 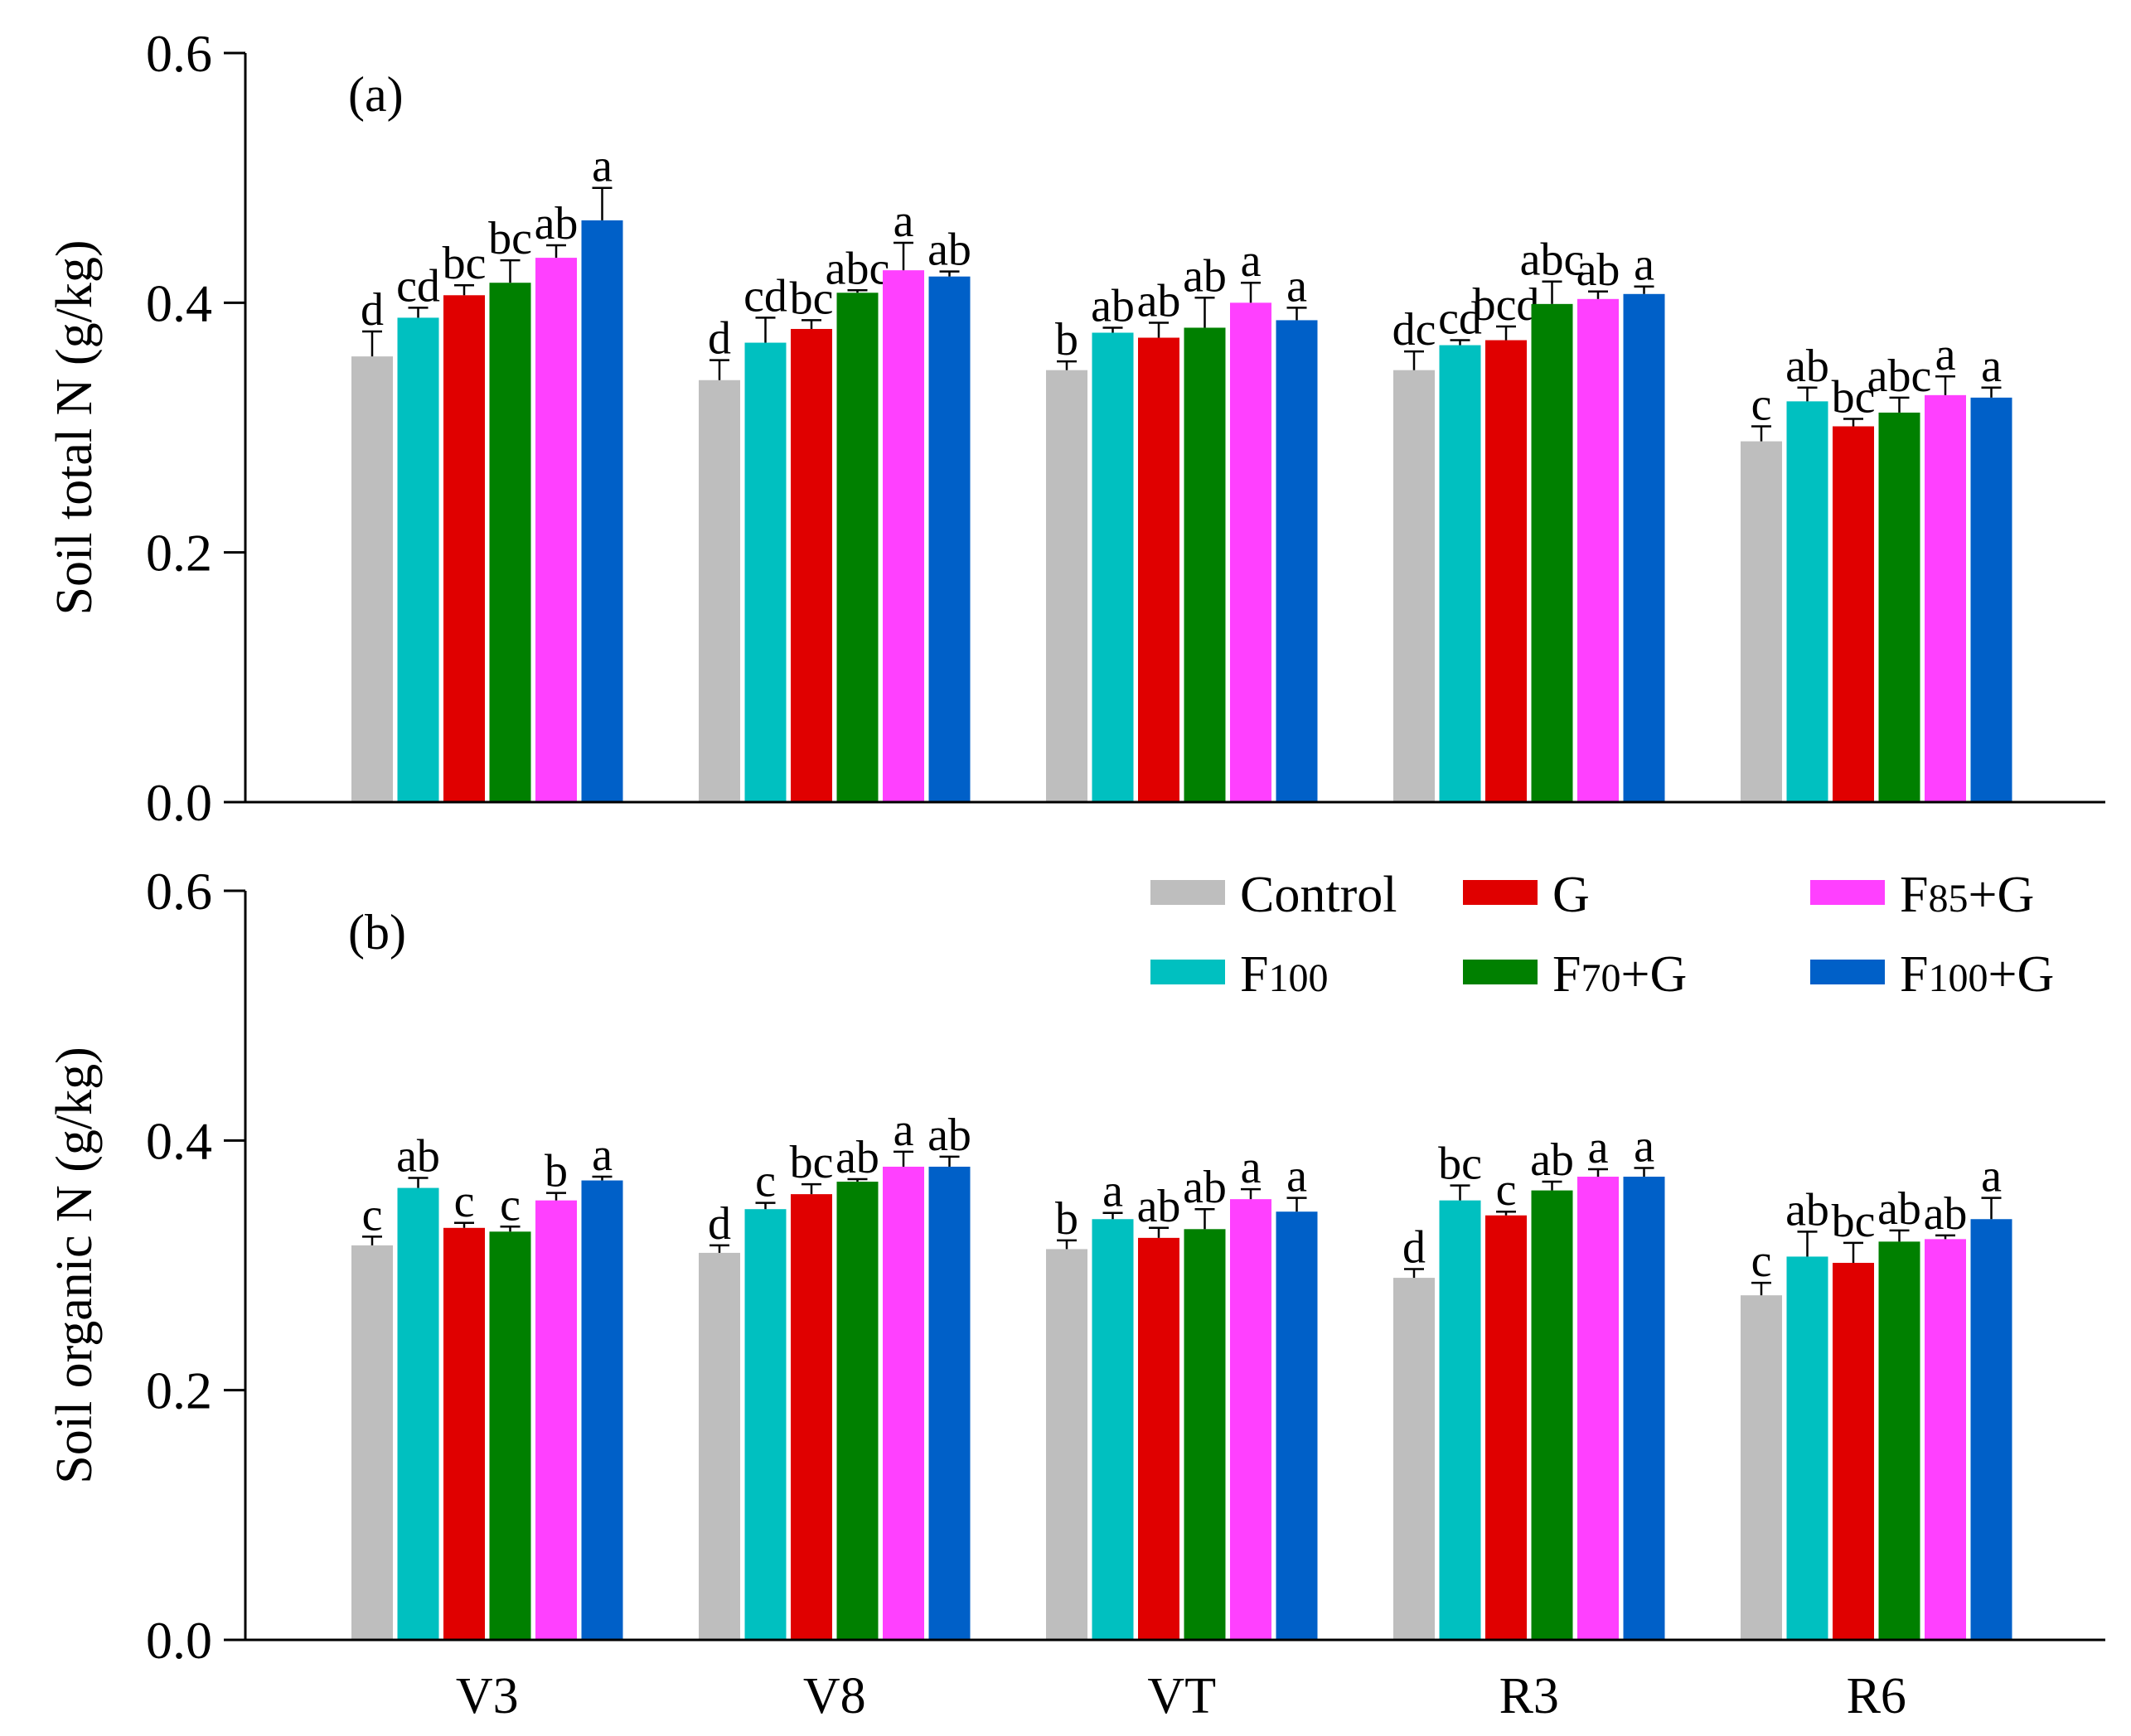 What do you see at coordinates (904, 1403) in the screenshot?
I see `bar-F85+G-V8` at bounding box center [904, 1403].